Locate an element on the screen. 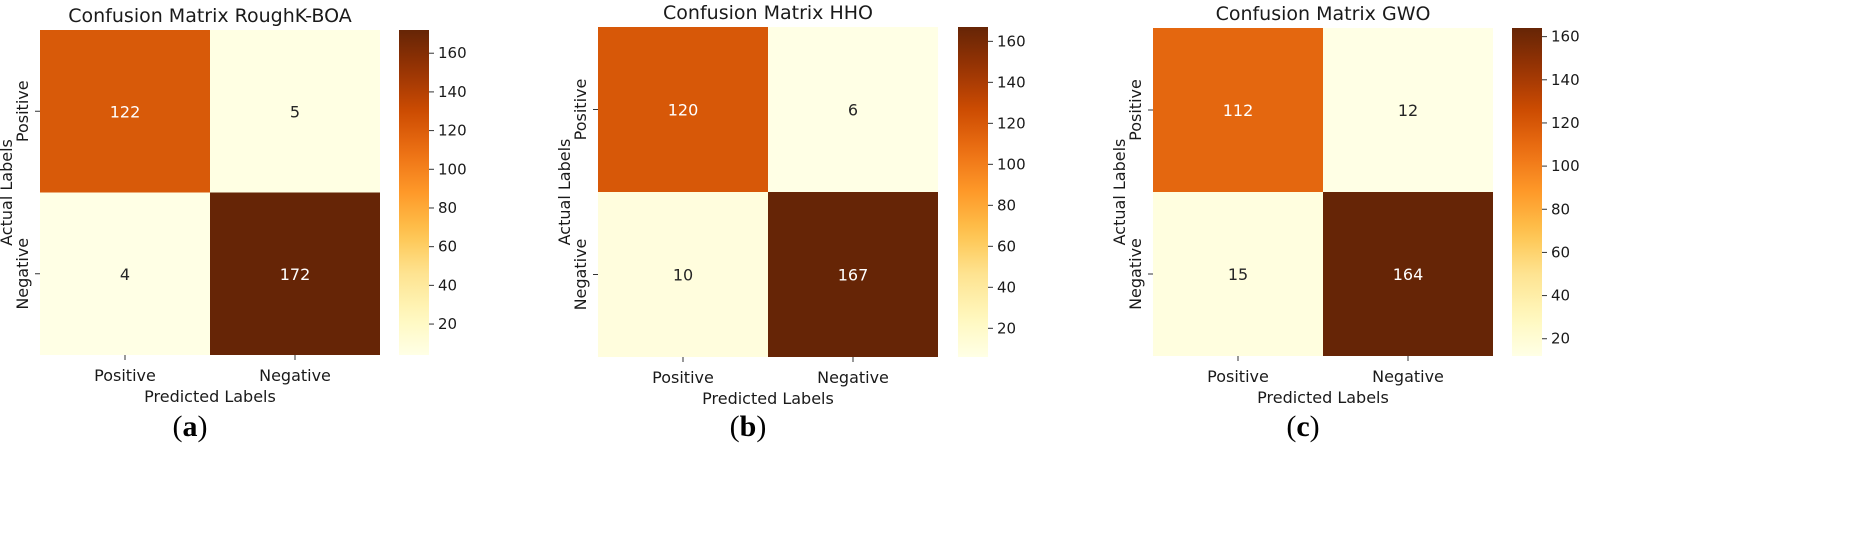 The height and width of the screenshot is (536, 1859). cell-value-label: 6 is located at coordinates (853, 110).